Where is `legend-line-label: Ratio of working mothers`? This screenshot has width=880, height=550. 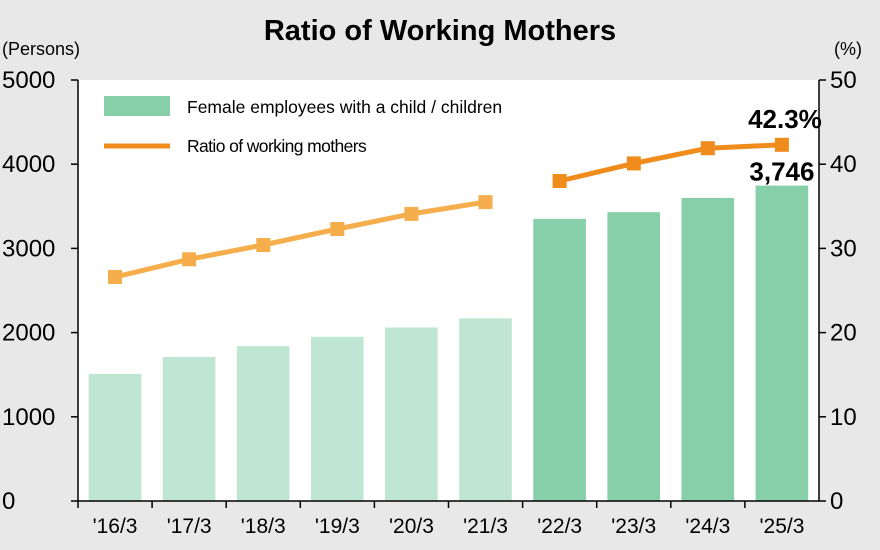 legend-line-label: Ratio of working mothers is located at coordinates (277, 146).